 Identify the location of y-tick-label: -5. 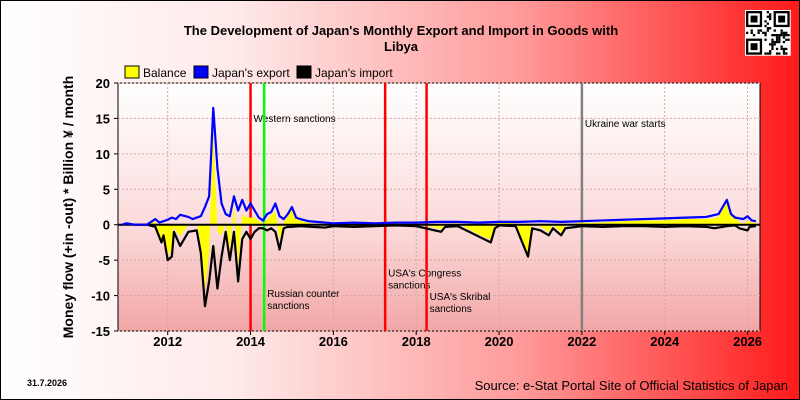
(104, 260).